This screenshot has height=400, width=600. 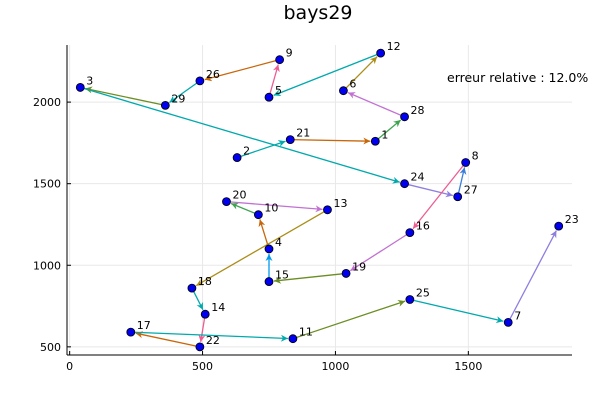 What do you see at coordinates (278, 90) in the screenshot?
I see `city-label-5: 5` at bounding box center [278, 90].